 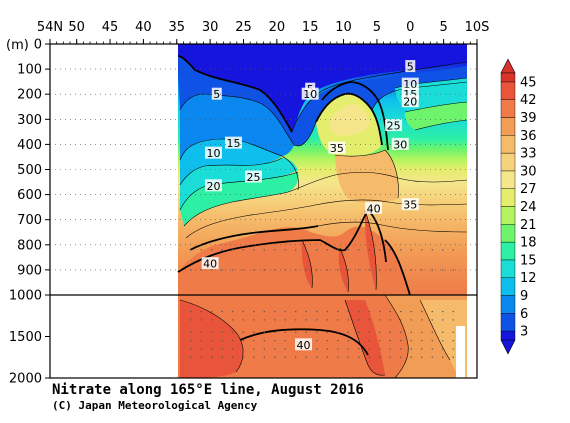 I want to click on y-axis-unit-label: (m), so click(x=17, y=45).